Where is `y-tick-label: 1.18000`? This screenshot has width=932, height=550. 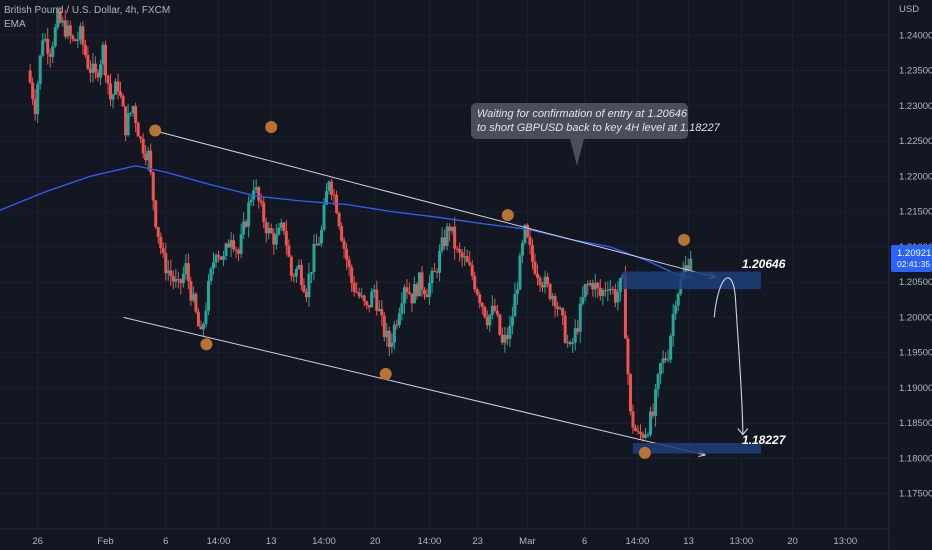
y-tick-label: 1.18000 is located at coordinates (915, 458).